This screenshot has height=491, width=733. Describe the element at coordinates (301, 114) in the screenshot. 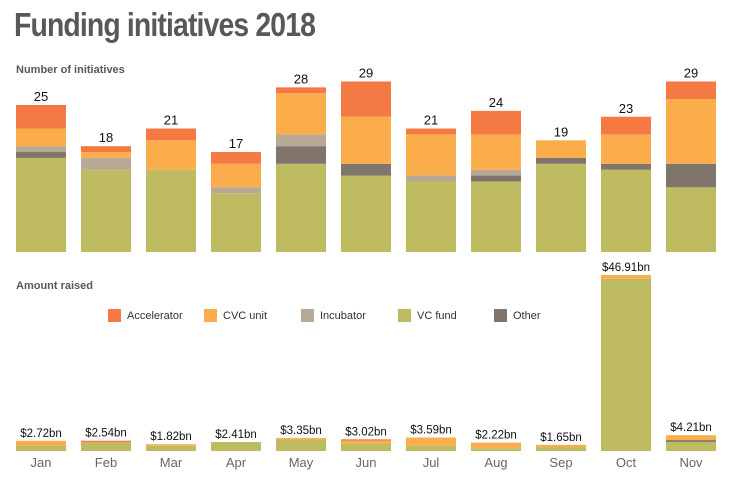

I see `count-bar-may-cvc-unit` at that location.